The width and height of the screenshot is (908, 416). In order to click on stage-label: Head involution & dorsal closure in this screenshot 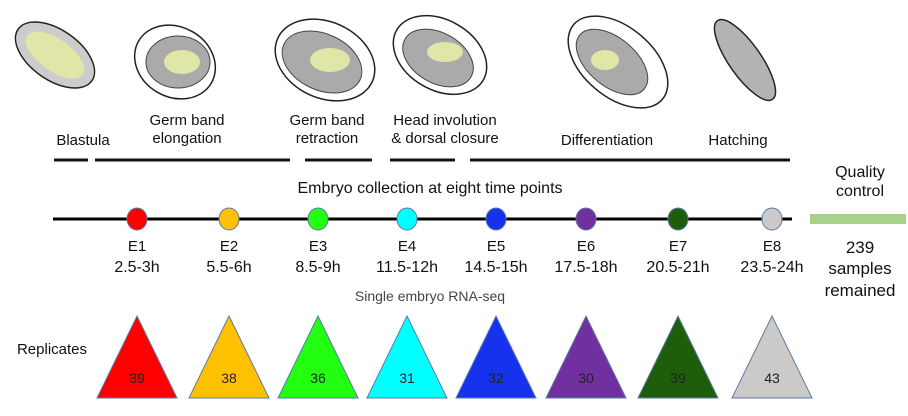, I will do `click(445, 130)`.